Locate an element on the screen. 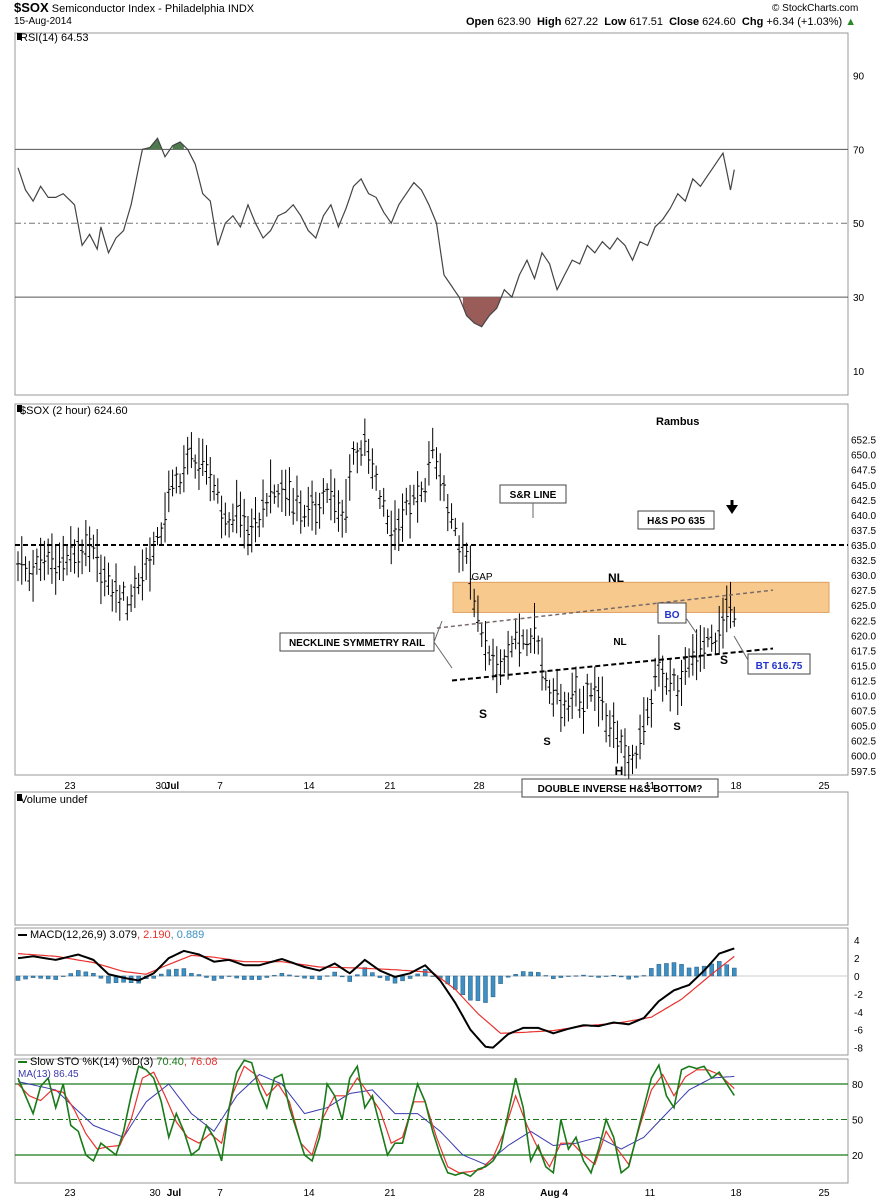 The height and width of the screenshot is (1200, 895). date-tick-upper: 14 is located at coordinates (309, 786).